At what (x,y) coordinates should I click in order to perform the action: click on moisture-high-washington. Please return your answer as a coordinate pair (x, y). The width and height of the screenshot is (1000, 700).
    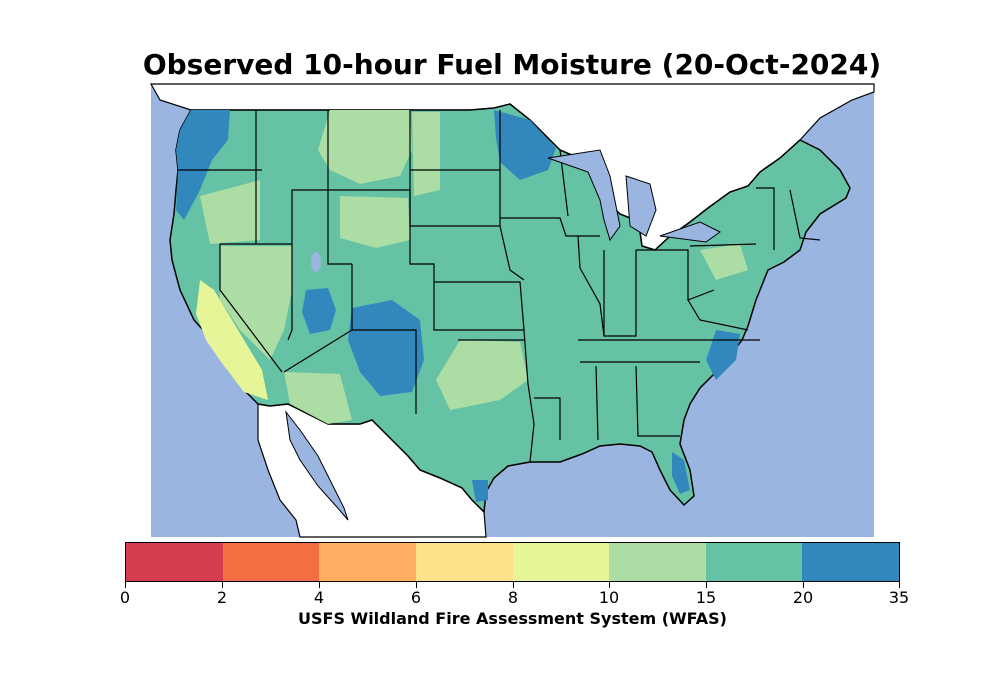
    Looking at the image, I should click on (203, 165).